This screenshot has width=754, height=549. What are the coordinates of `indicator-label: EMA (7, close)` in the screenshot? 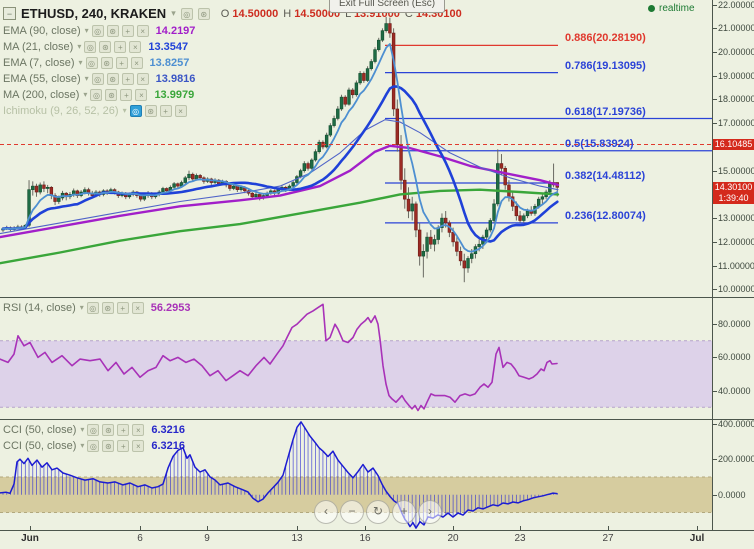 It's located at (39, 62).